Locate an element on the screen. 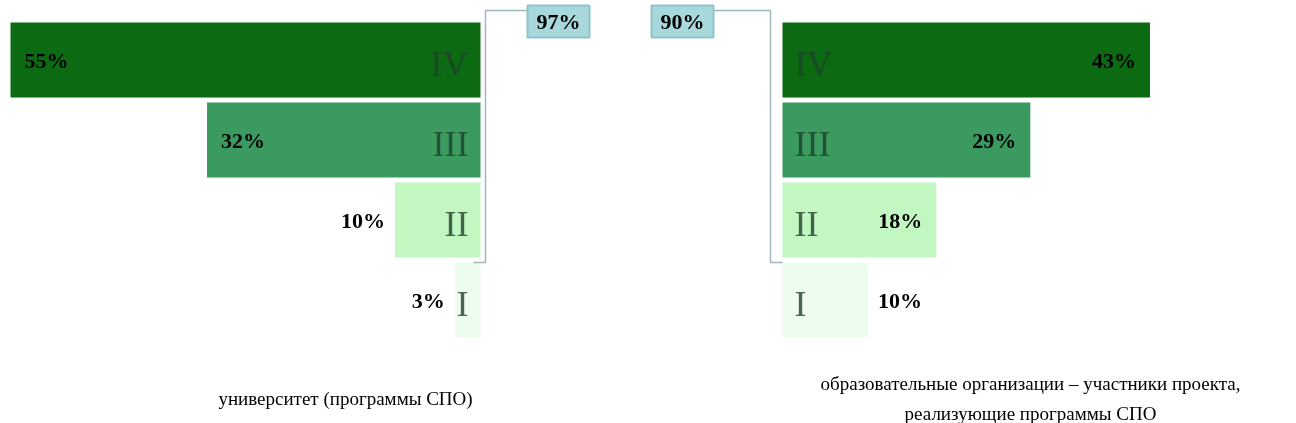 The width and height of the screenshot is (1296, 423). data-label: 55% is located at coordinates (46, 60).